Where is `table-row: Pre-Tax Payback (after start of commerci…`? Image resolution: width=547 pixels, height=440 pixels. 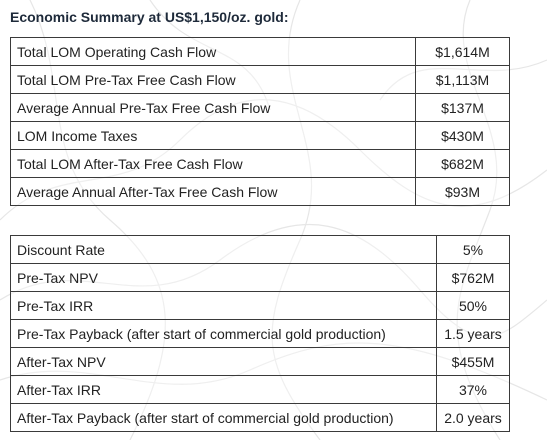 table-row: Pre-Tax Payback (after start of commerci… is located at coordinates (260, 333).